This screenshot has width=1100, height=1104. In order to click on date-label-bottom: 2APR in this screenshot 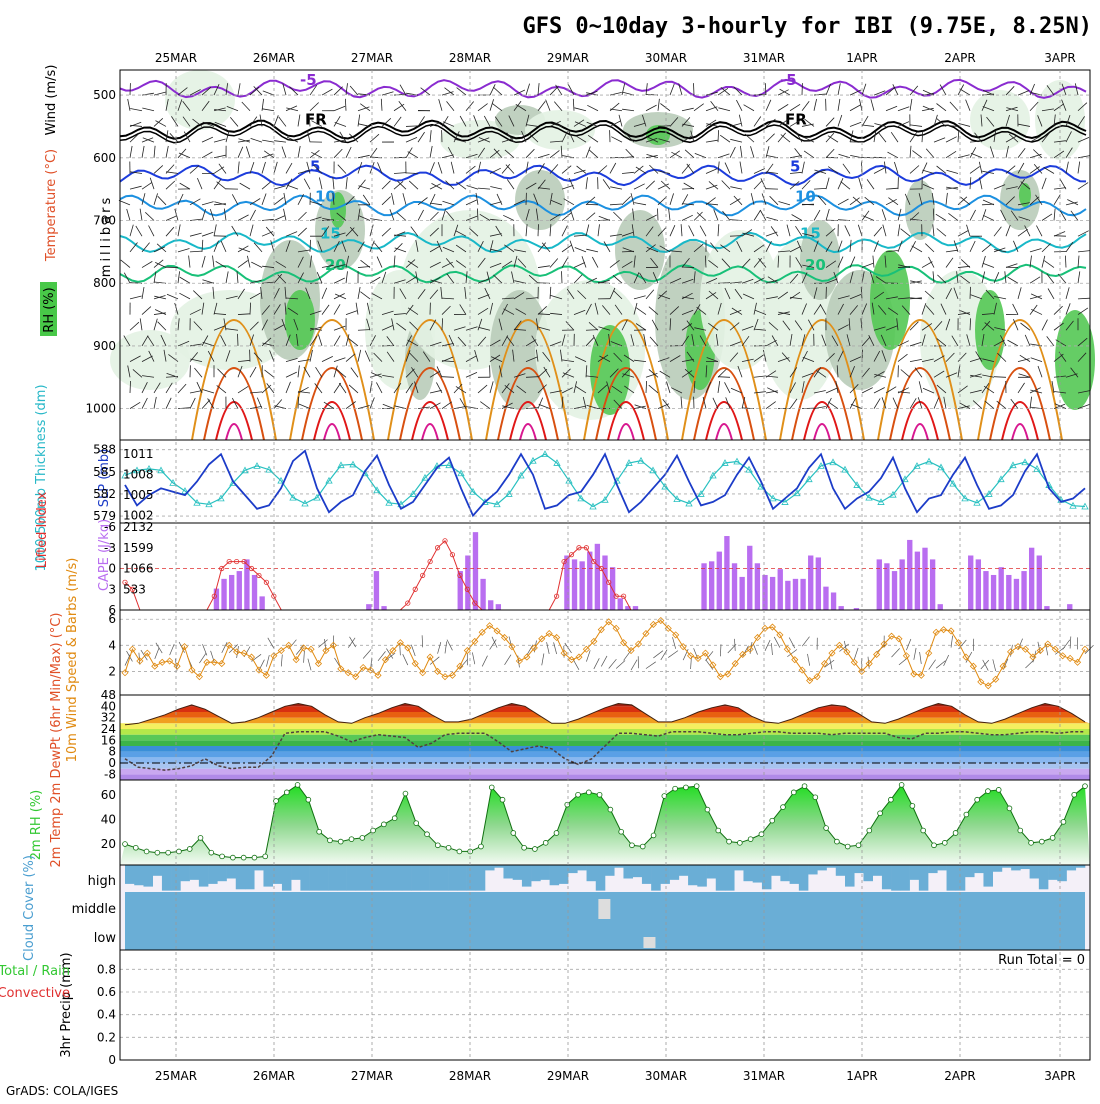, I will do `click(959, 1076)`.